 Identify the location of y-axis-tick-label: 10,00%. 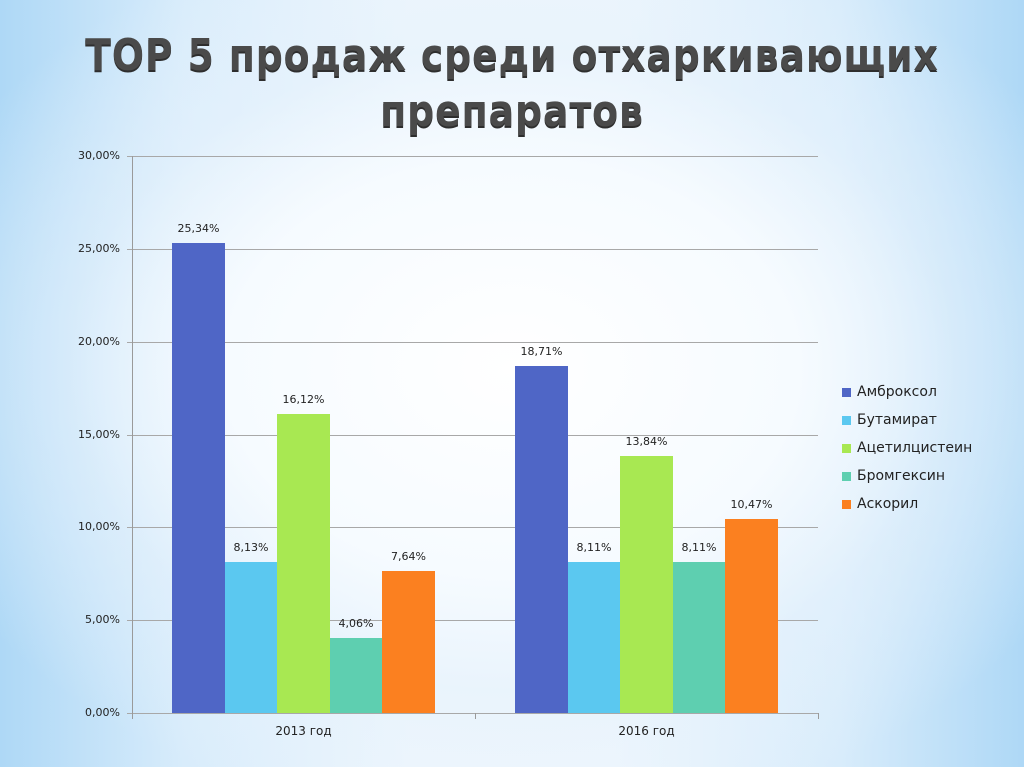
(99, 526).